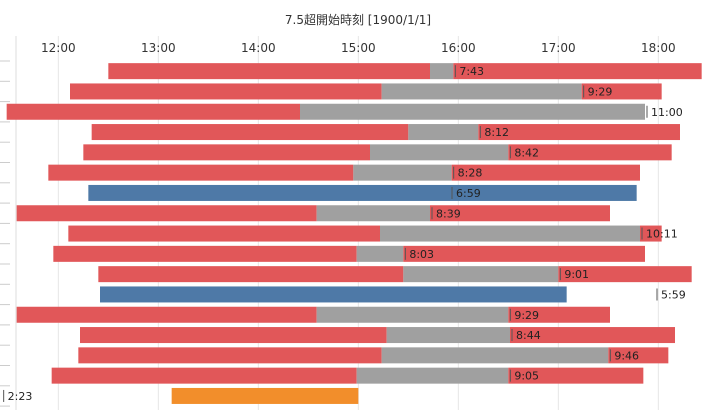 The height and width of the screenshot is (412, 717). I want to click on bar-label: 9:01, so click(576, 274).